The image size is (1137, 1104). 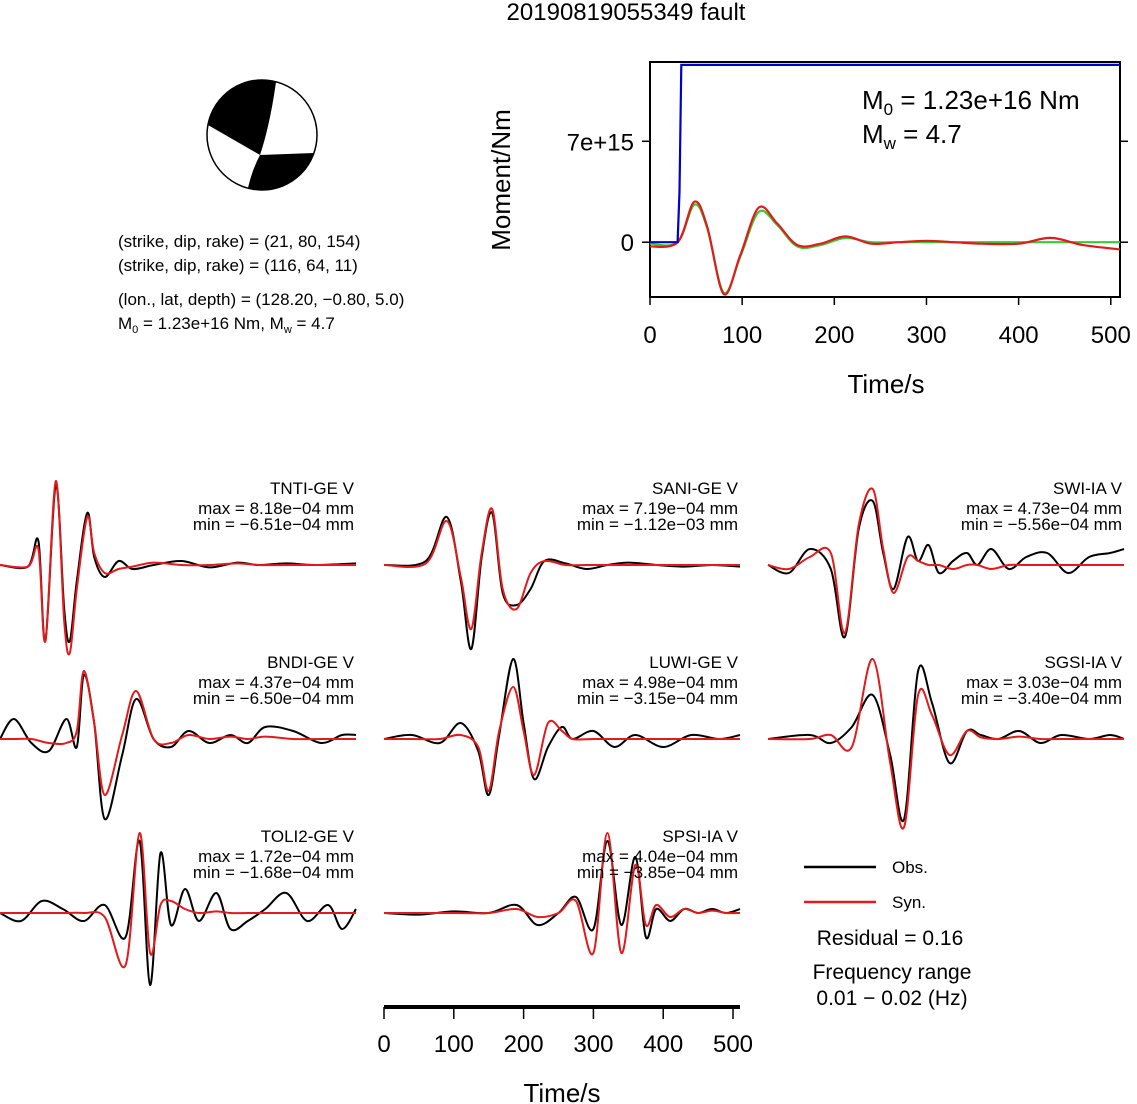 I want to click on moment-y-tick-label: 7e+15, so click(x=600, y=142).